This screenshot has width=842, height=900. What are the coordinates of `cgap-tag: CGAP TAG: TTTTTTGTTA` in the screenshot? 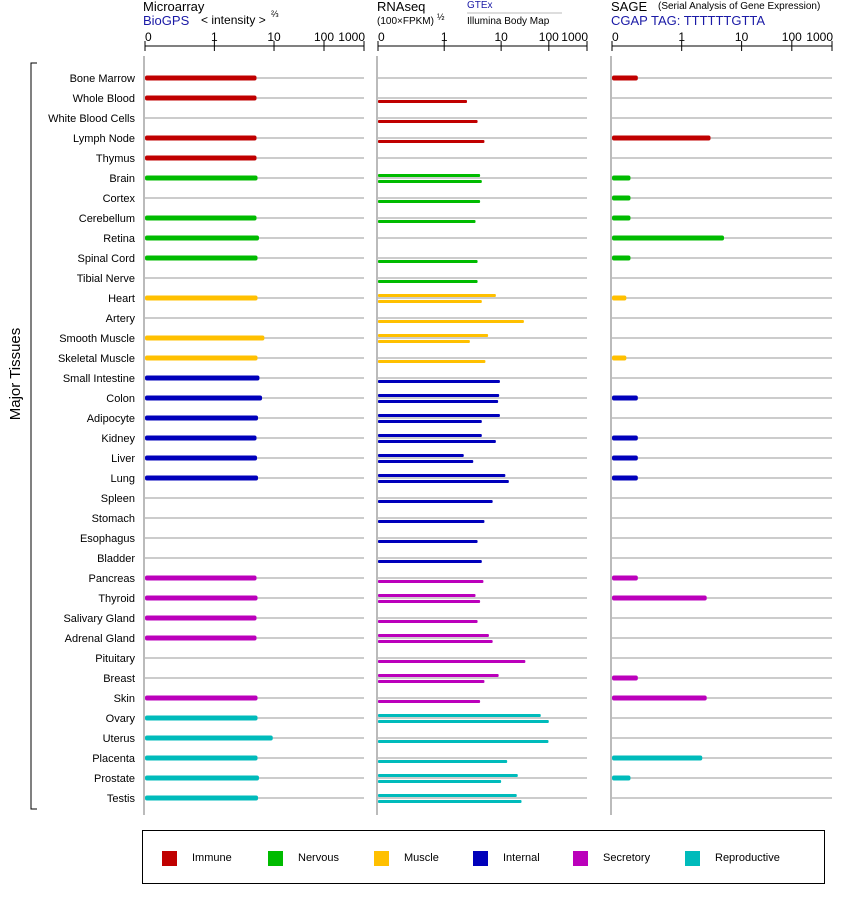 It's located at (688, 20).